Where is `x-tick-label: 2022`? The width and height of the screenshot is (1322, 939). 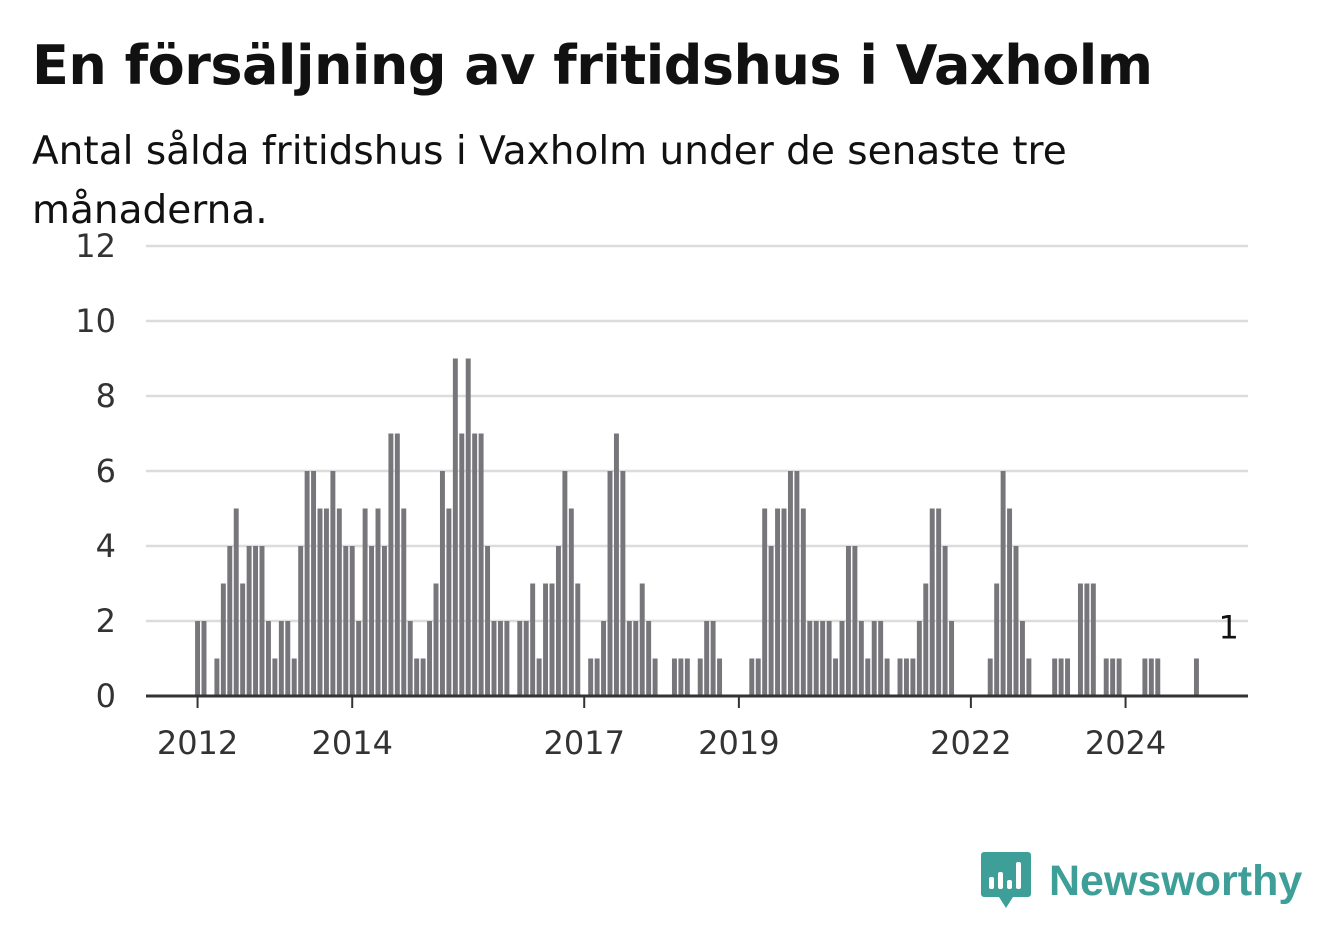
x-tick-label: 2022 is located at coordinates (970, 743).